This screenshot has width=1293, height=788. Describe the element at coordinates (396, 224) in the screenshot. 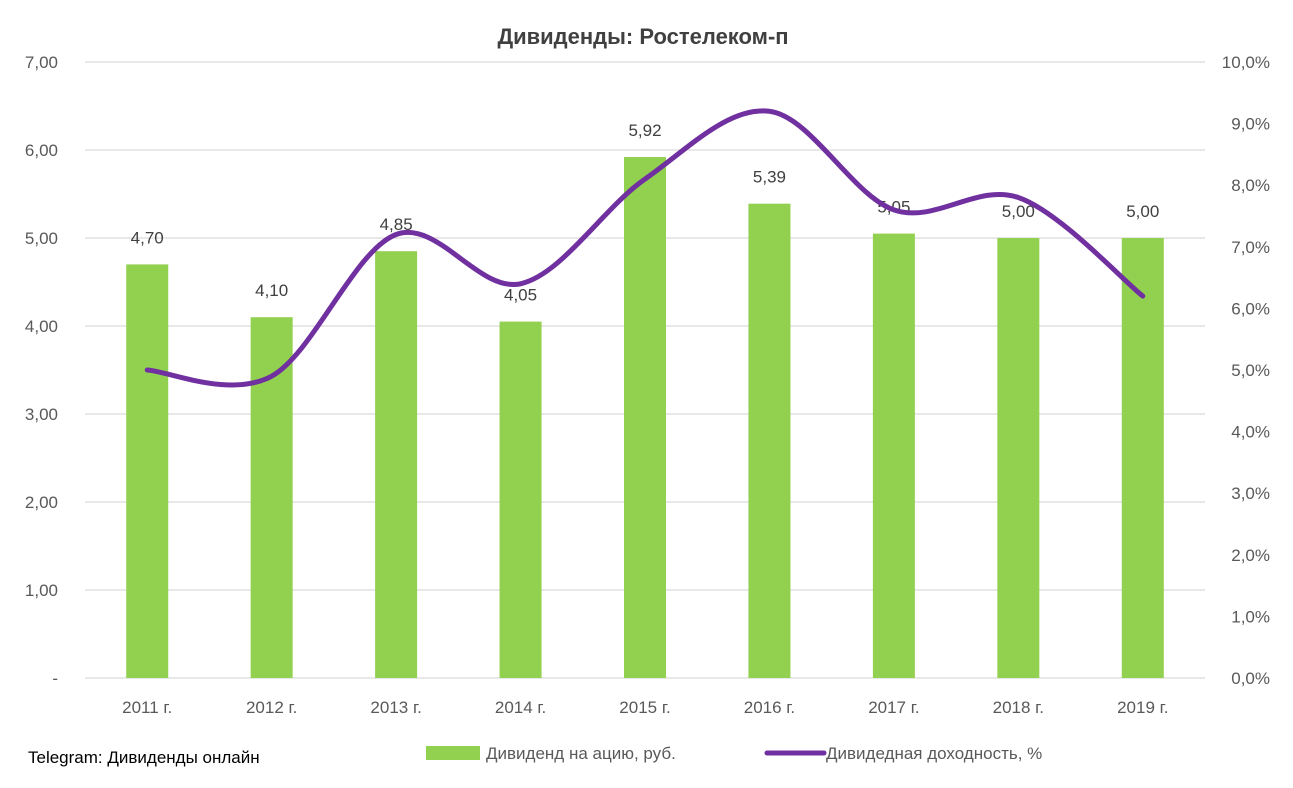

I see `bar-data-label: 4,85` at that location.